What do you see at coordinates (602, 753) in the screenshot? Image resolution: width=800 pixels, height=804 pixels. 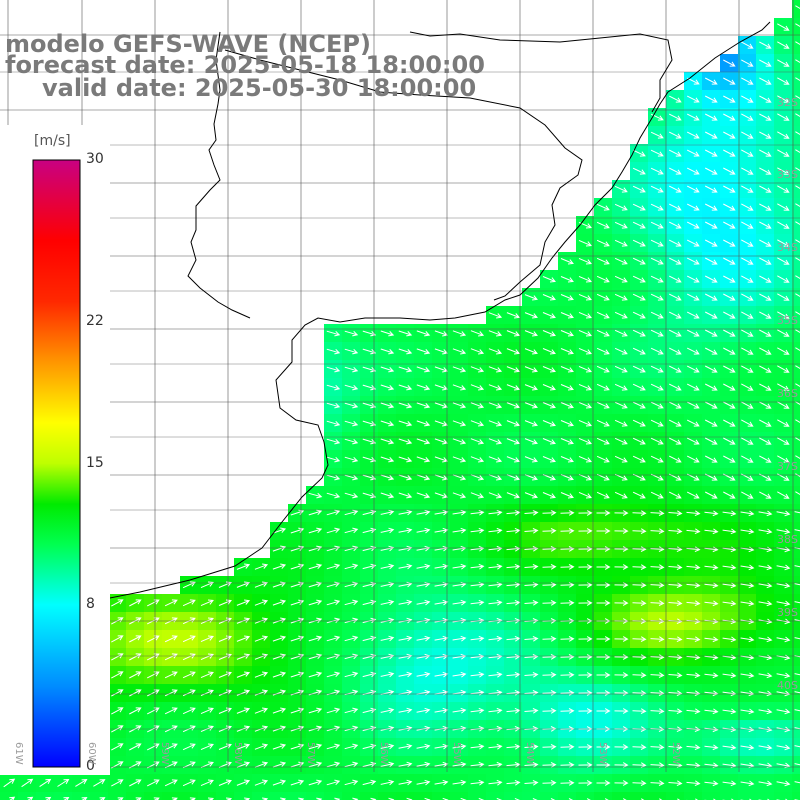 I see `longitude-label: 53W` at bounding box center [602, 753].